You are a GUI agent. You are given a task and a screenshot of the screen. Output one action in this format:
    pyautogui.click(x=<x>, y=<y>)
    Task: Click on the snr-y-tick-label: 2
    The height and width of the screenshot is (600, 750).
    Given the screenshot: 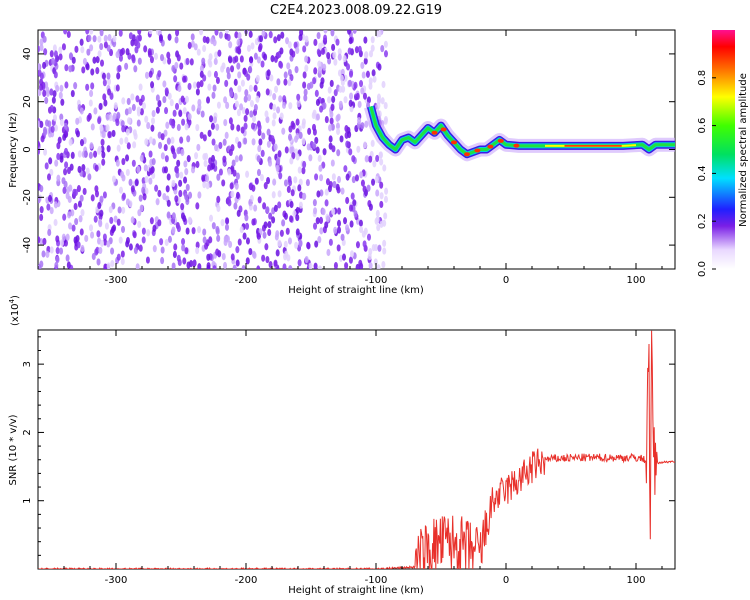 What is the action you would take?
    pyautogui.click(x=27, y=432)
    